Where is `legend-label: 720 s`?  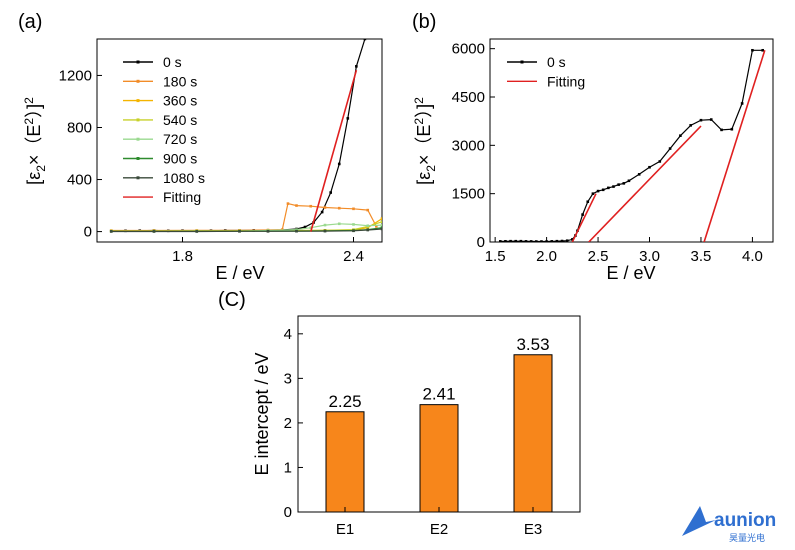 legend-label: 720 s is located at coordinates (180, 139).